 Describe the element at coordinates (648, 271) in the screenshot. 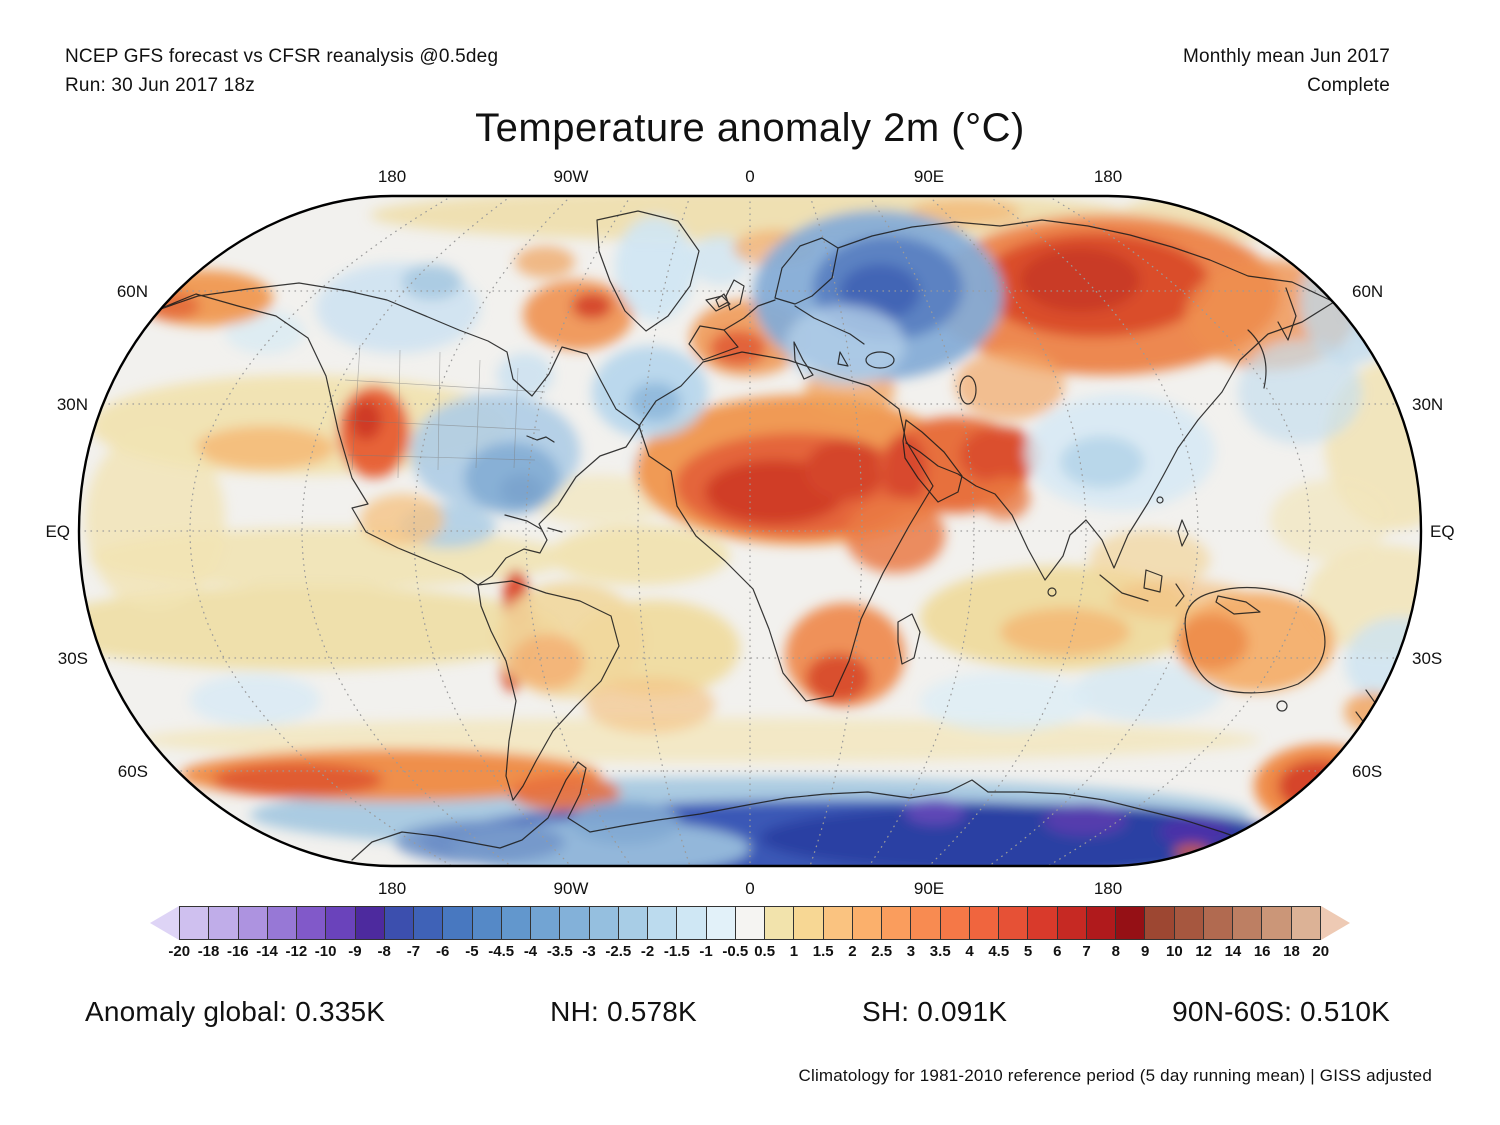

I see `coast-greenland` at that location.